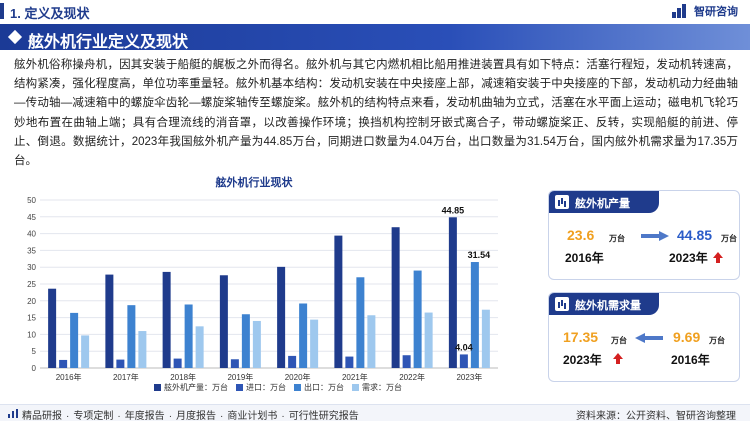  I want to click on production-2016-unit: 万台, so click(617, 238).